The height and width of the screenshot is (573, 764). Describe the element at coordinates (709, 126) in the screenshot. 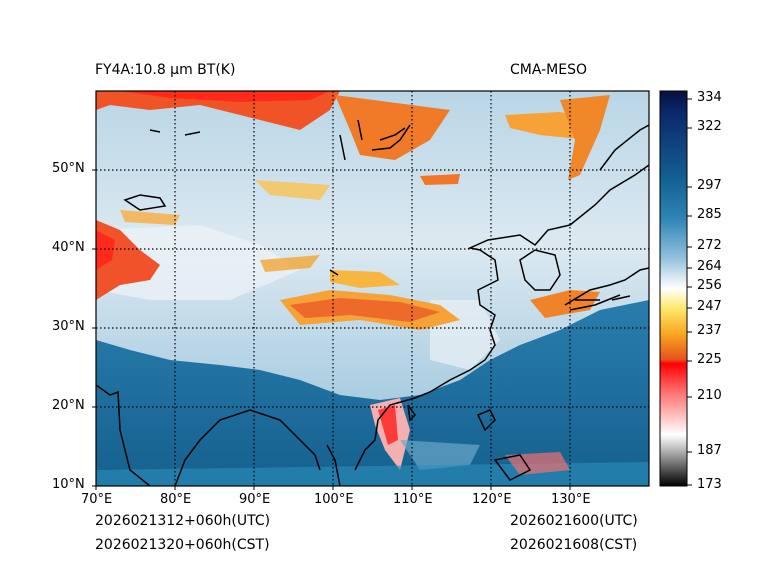

I see `cbar-label: 322` at that location.